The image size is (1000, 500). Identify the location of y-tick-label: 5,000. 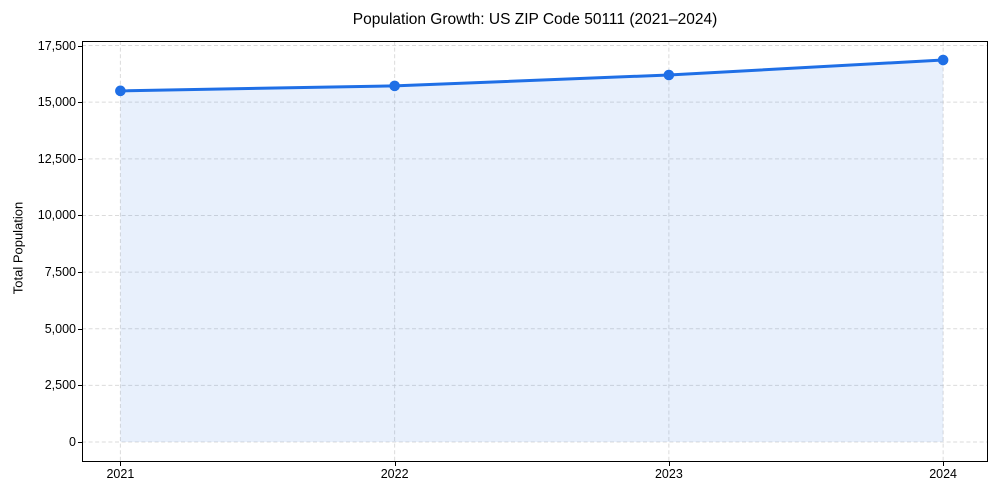
(60, 328).